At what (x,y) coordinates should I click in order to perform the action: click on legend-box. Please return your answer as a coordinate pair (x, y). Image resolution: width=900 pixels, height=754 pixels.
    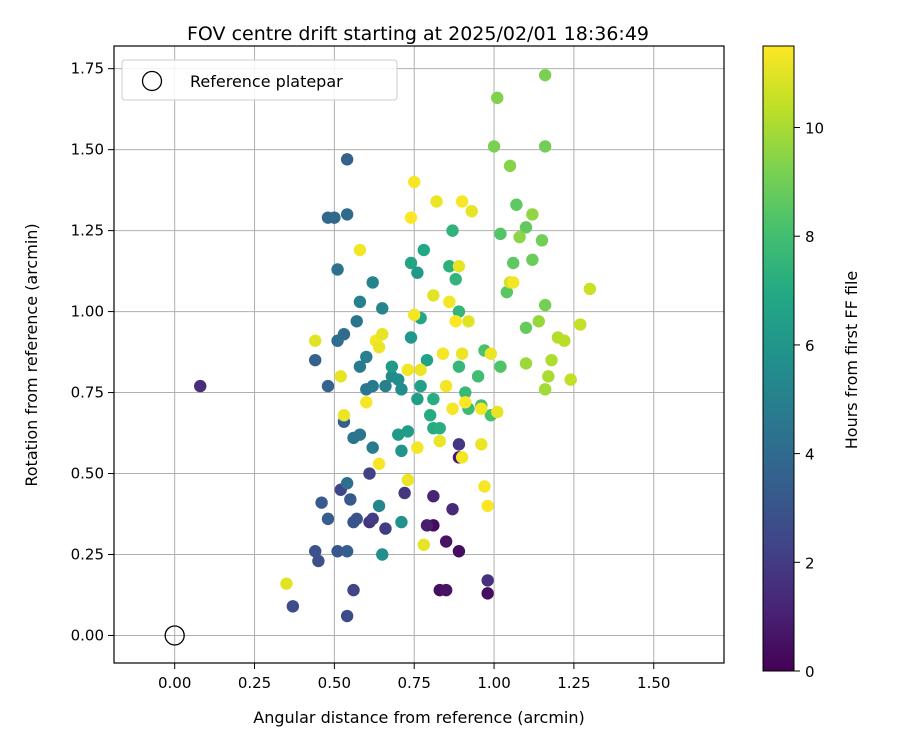
    Looking at the image, I should click on (259, 80).